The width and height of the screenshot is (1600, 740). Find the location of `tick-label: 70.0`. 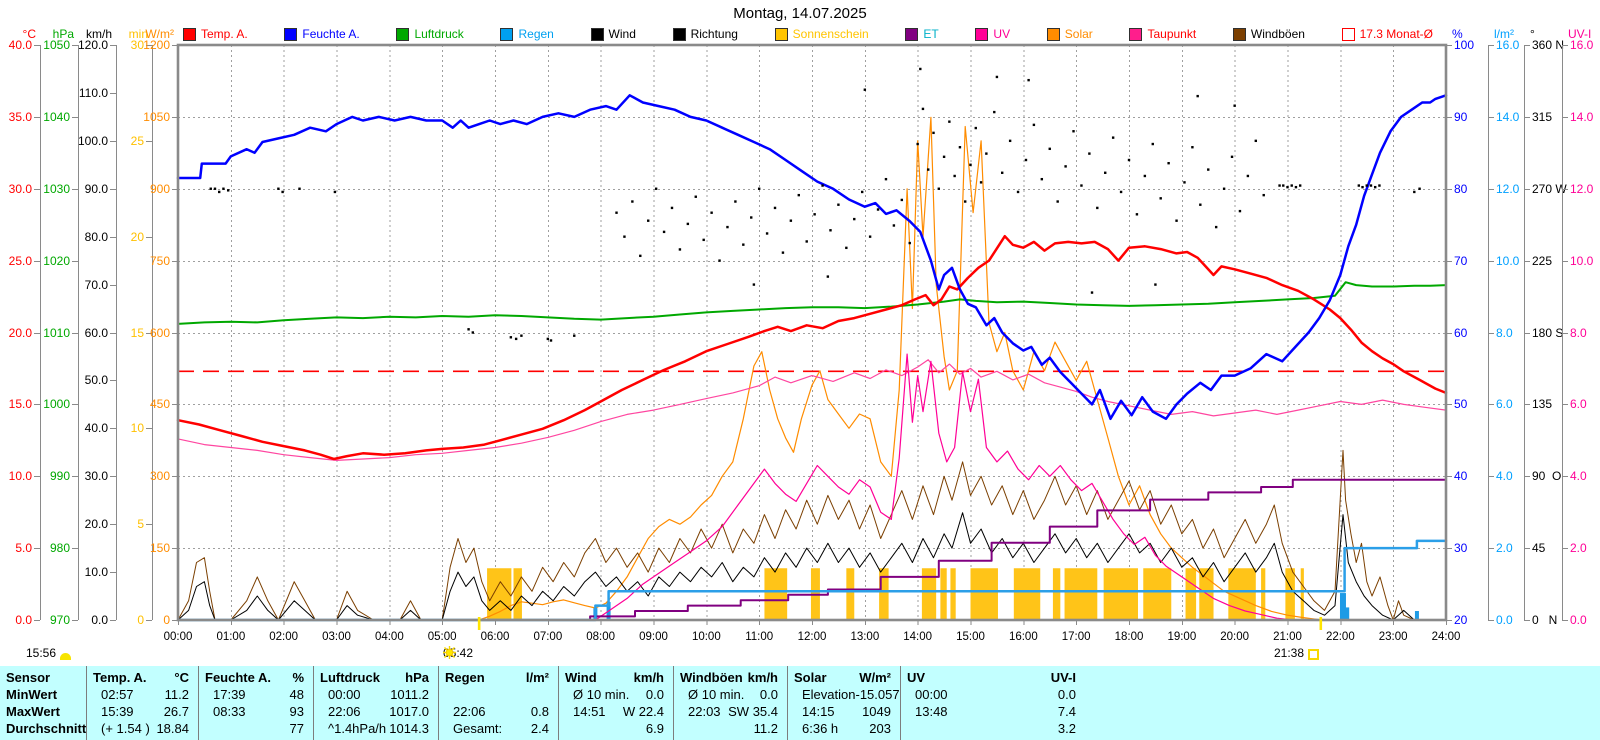

tick-label: 70.0 is located at coordinates (97, 285).